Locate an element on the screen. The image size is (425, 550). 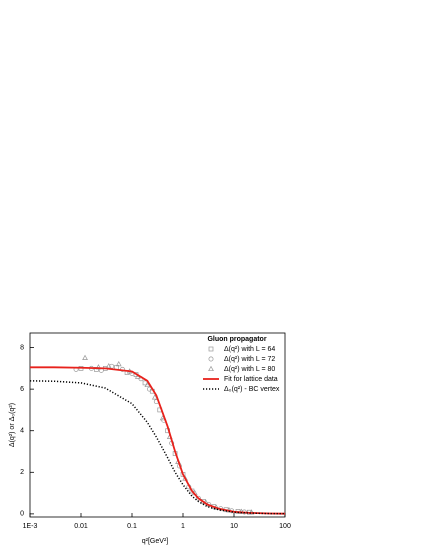
legend-label: Δ(q²) with L = 80 is located at coordinates (249, 369).